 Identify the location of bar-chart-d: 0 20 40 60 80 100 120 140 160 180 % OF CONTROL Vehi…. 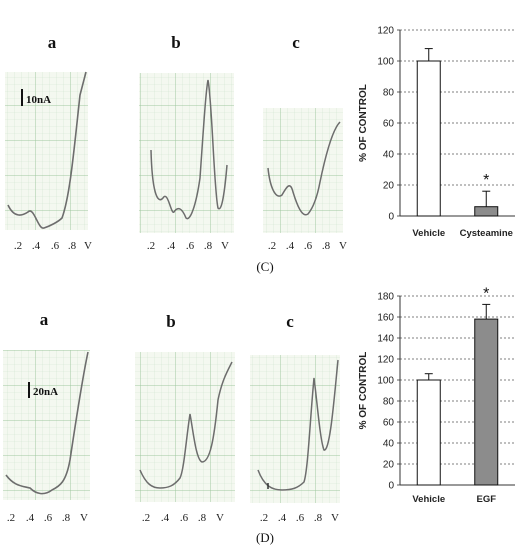
(436, 395).